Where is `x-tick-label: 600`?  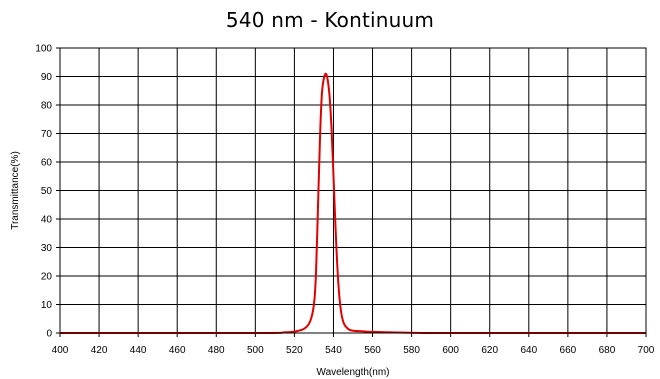 x-tick-label: 600 is located at coordinates (450, 350).